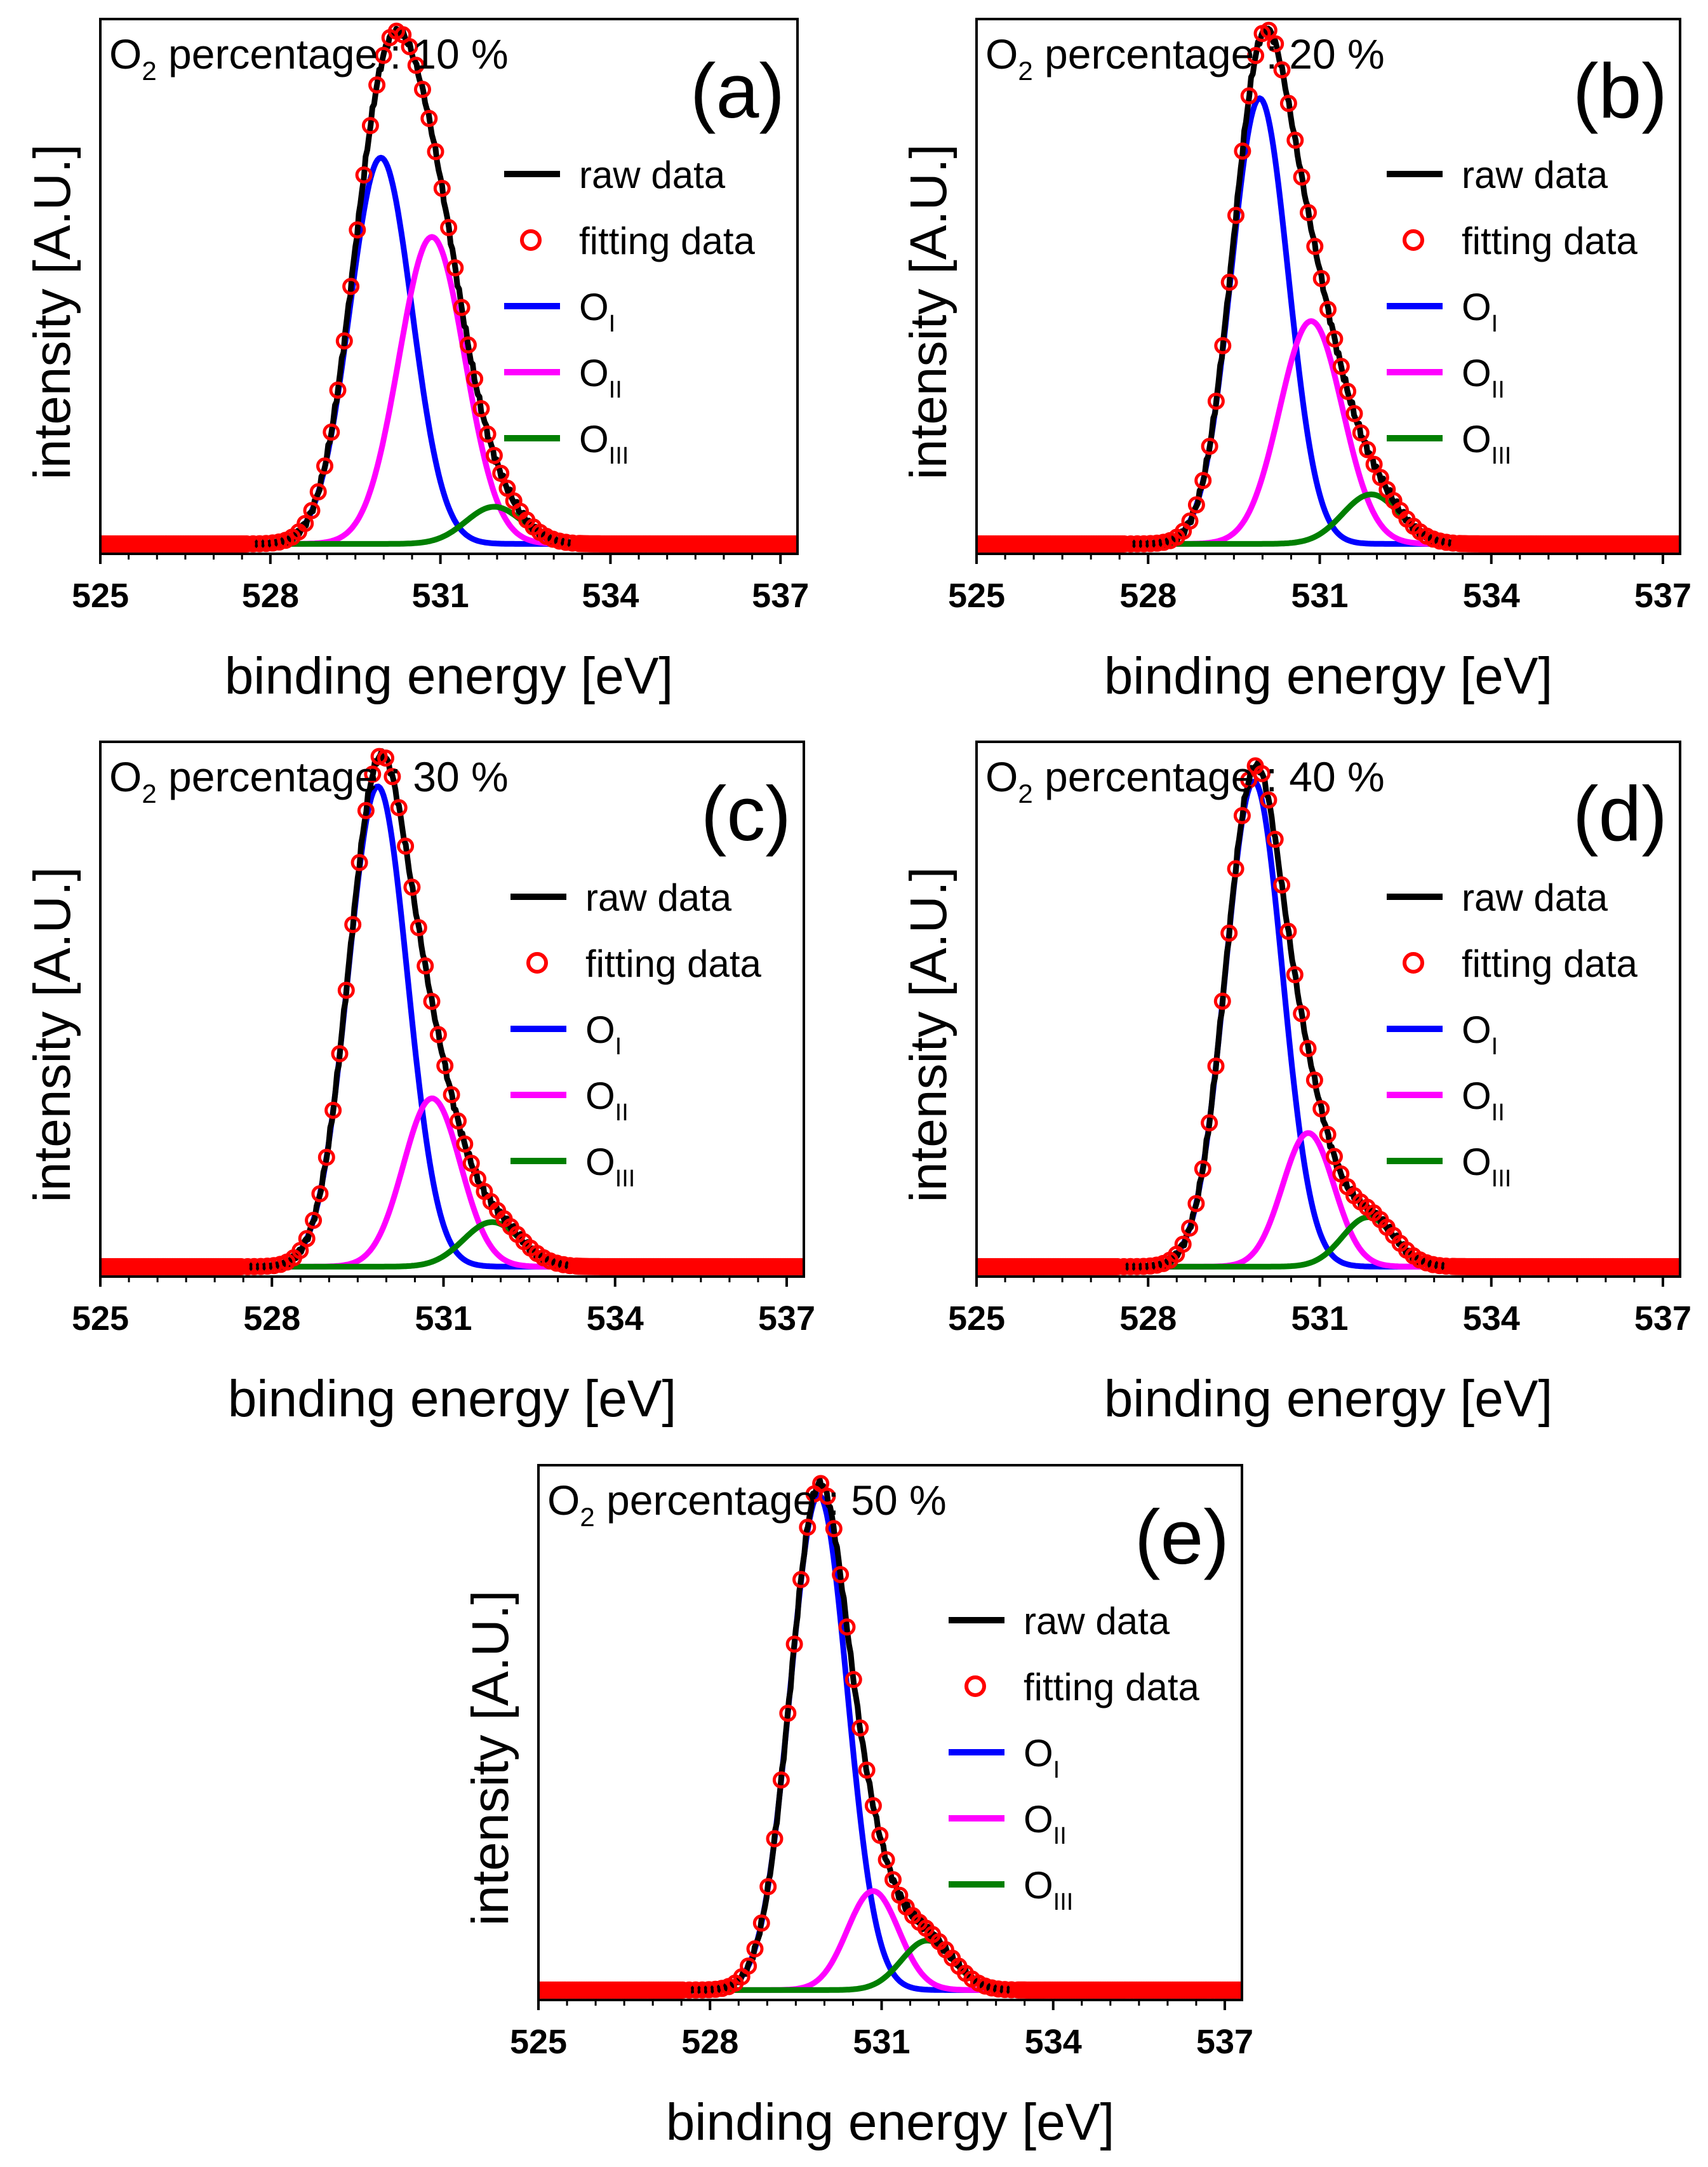  Describe the element at coordinates (1620, 91) in the screenshot. I see `panel-label: (b)` at that location.